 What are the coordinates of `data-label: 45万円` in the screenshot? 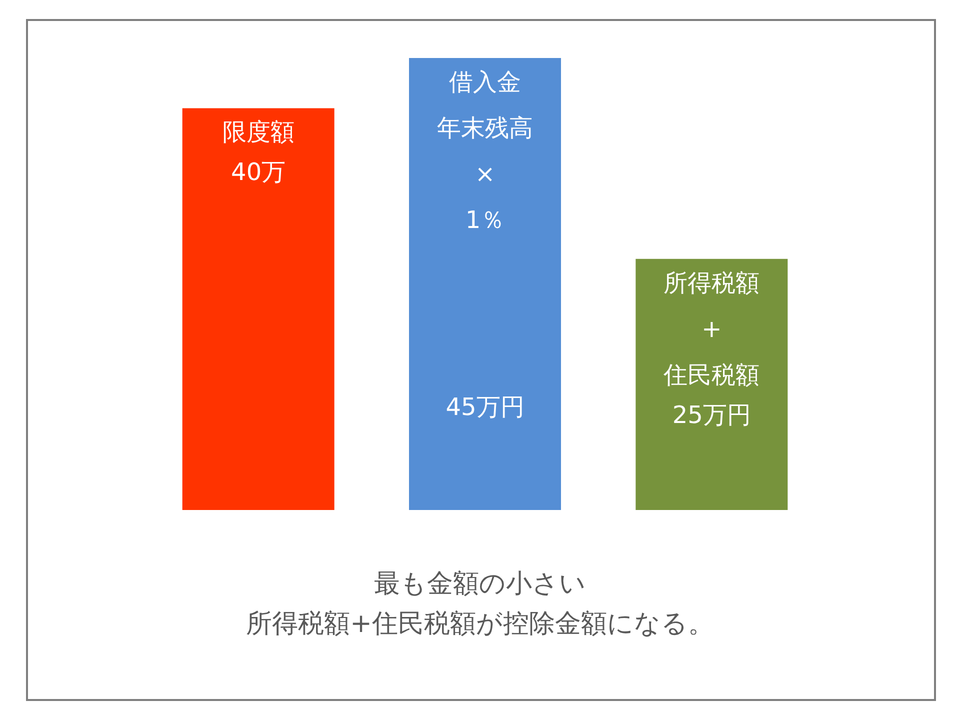 It's located at (485, 407).